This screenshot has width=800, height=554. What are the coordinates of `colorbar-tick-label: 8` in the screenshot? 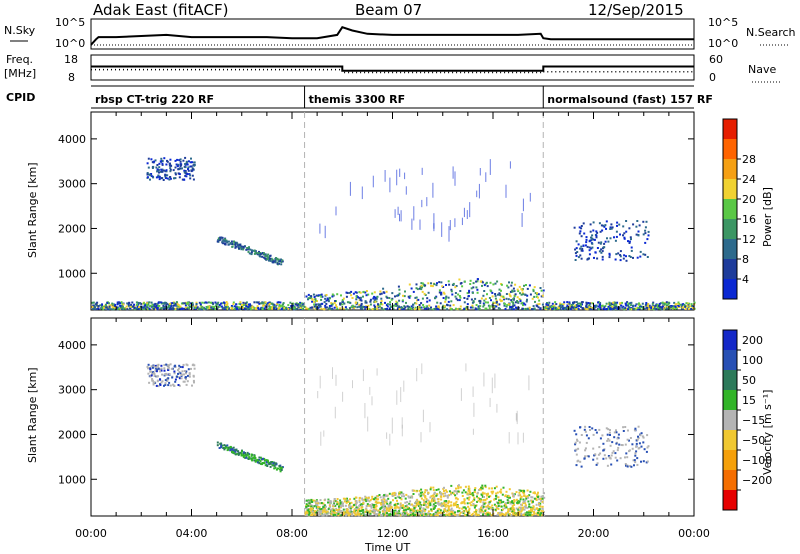 It's located at (745, 259).